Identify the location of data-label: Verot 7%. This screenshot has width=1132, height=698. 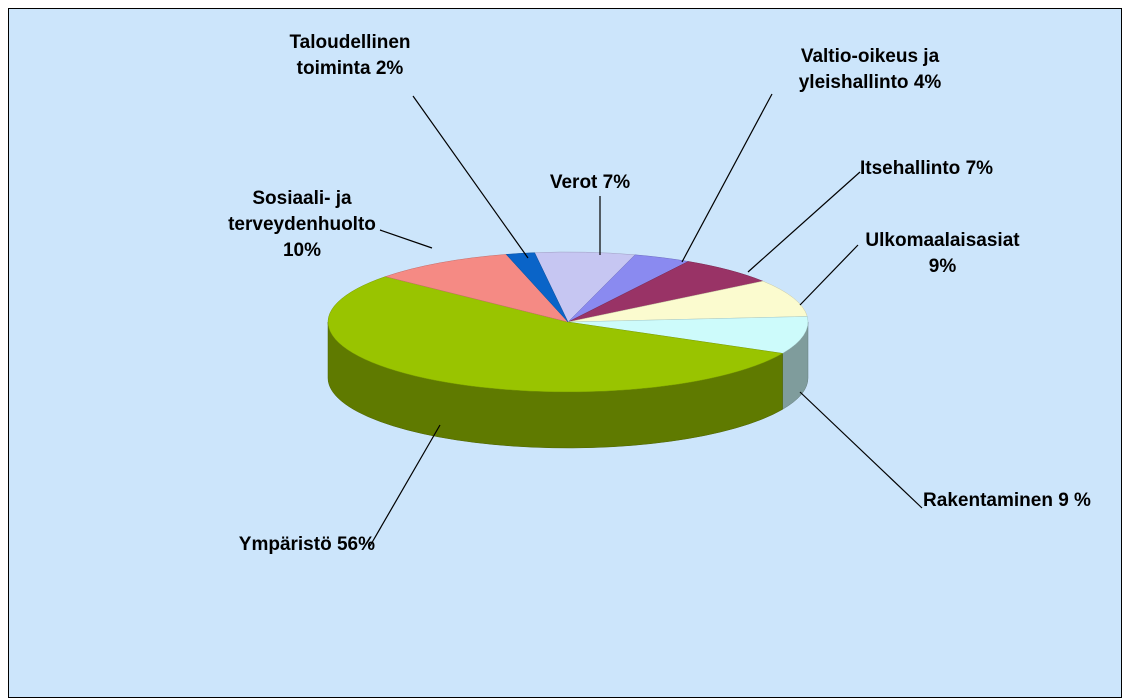
(590, 183).